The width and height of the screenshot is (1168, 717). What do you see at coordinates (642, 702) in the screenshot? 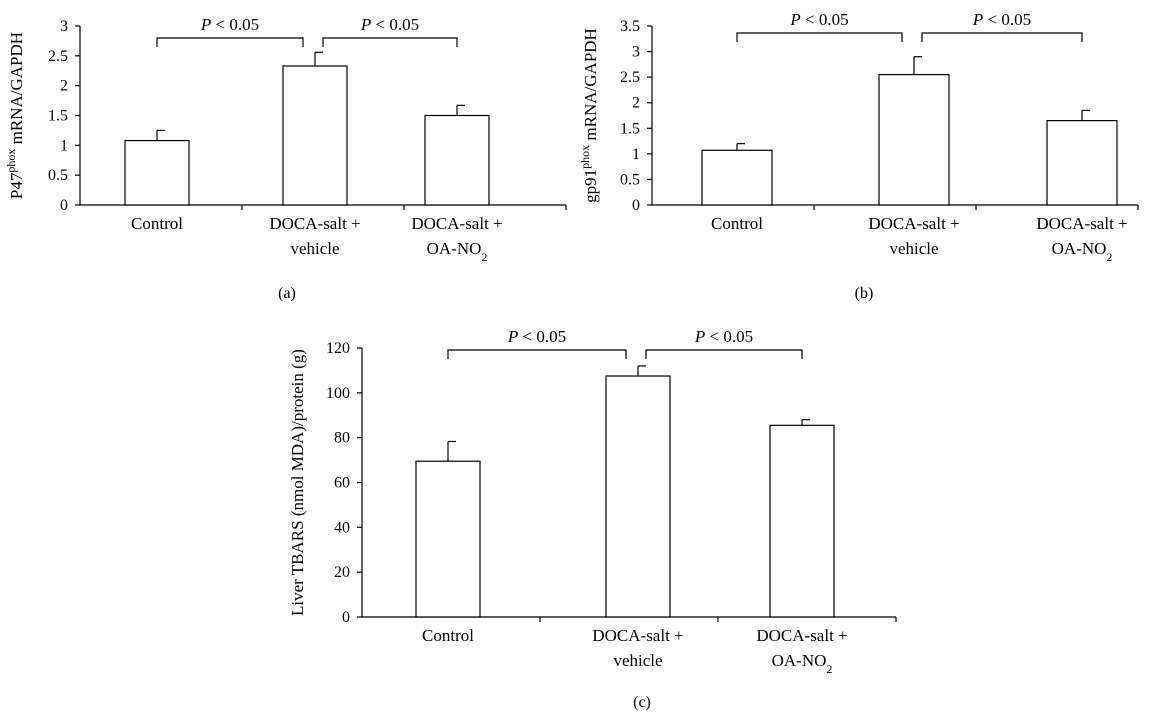
I see `panel-label: (c)` at bounding box center [642, 702].